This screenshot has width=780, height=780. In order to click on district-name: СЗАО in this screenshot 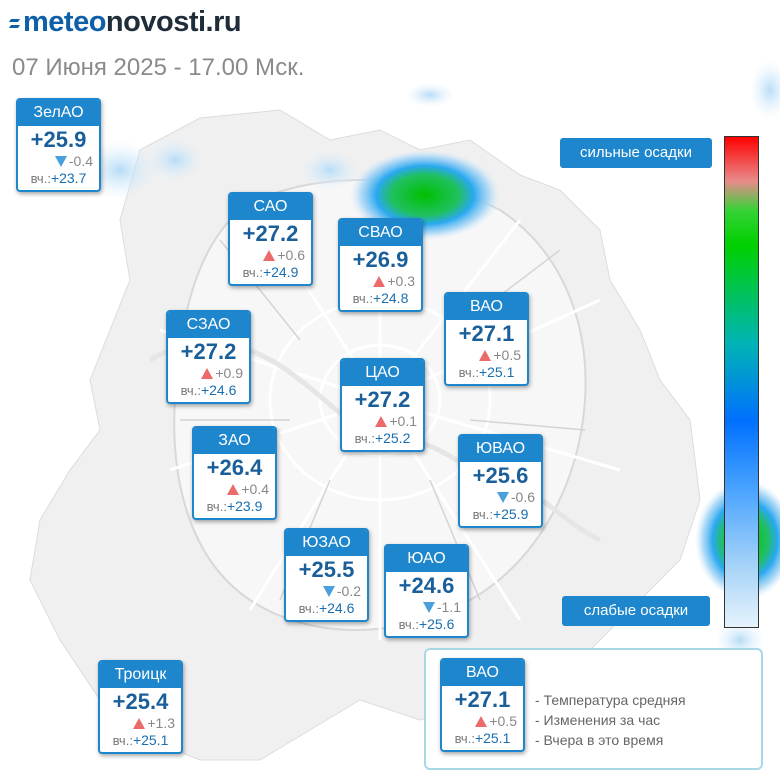, I will do `click(208, 325)`.